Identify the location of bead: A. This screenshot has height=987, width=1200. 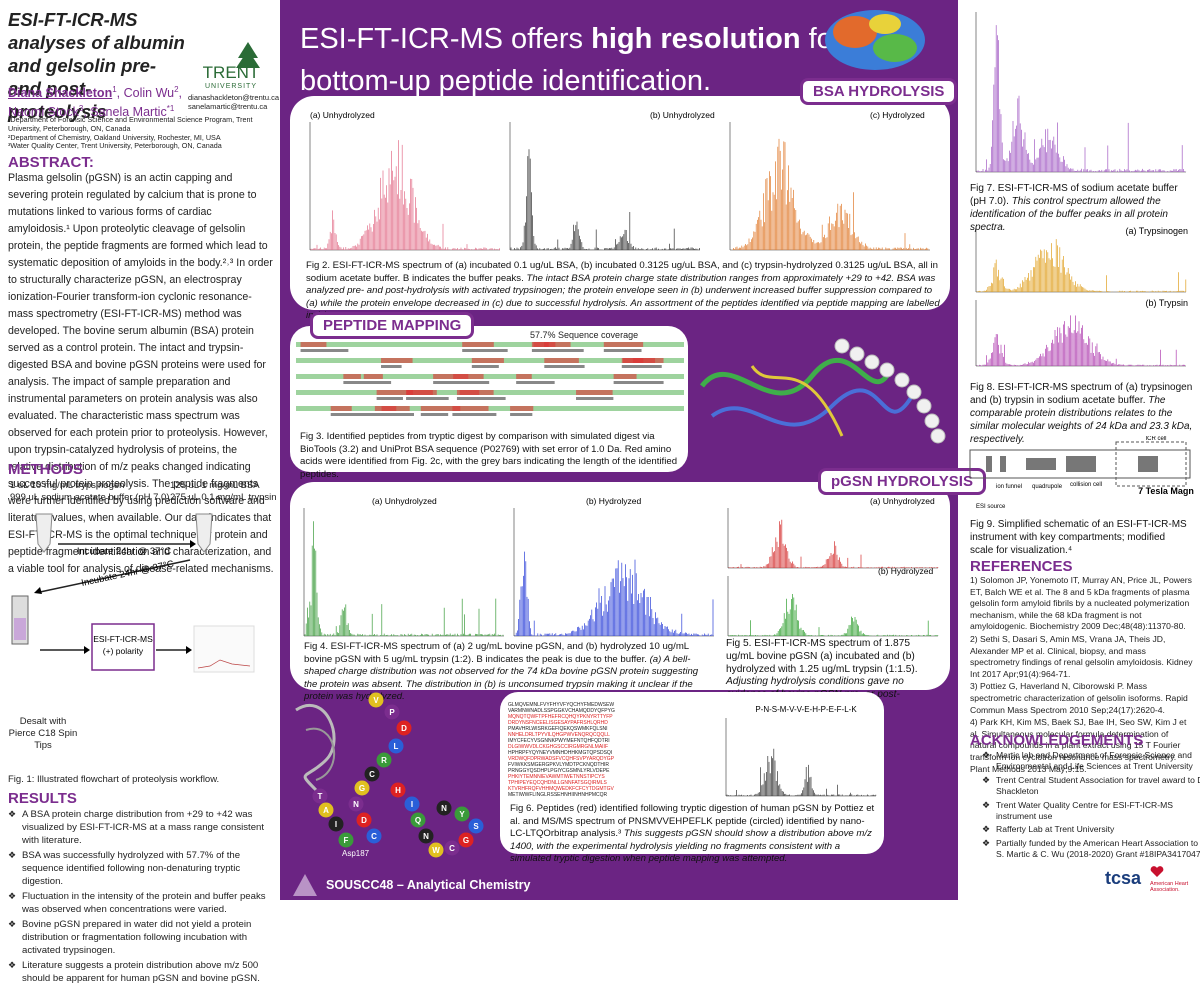
(326, 810).